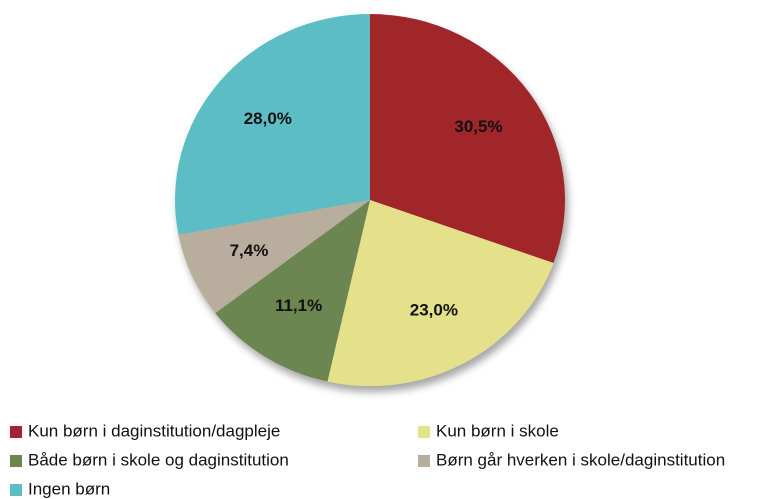 The height and width of the screenshot is (499, 779). Describe the element at coordinates (69, 488) in the screenshot. I see `legend-label: Ingen børn` at that location.